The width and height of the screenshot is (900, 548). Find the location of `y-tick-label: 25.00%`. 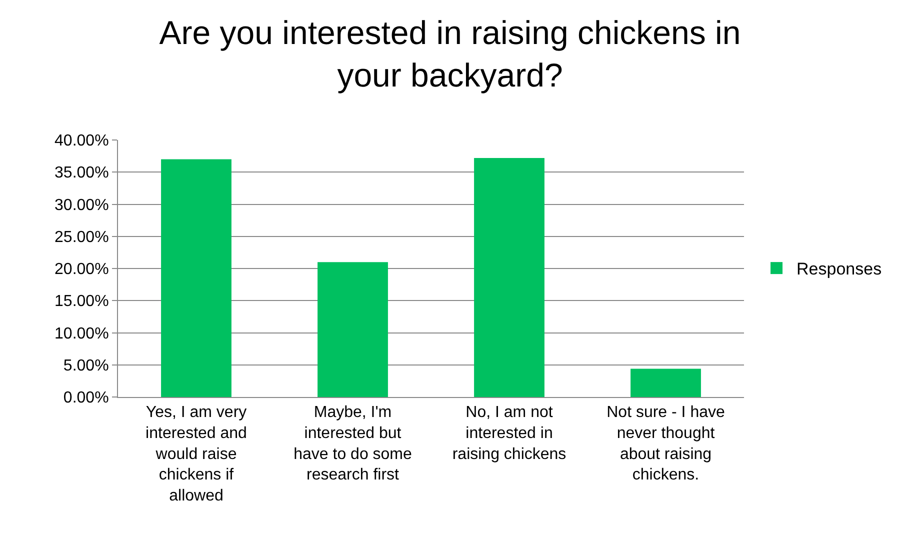

y-tick-label: 25.00% is located at coordinates (81, 237).